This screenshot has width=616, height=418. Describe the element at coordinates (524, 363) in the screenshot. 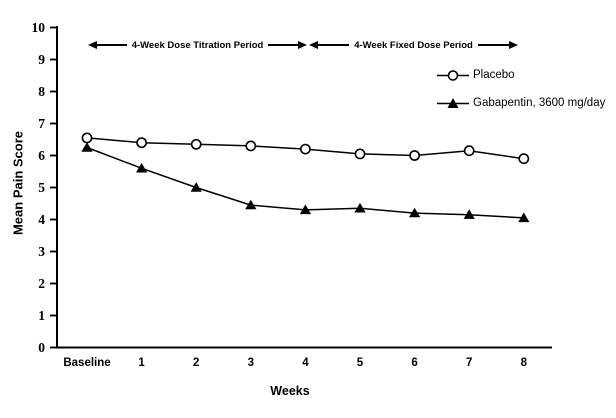

I see `x-tick-label: 8` at that location.